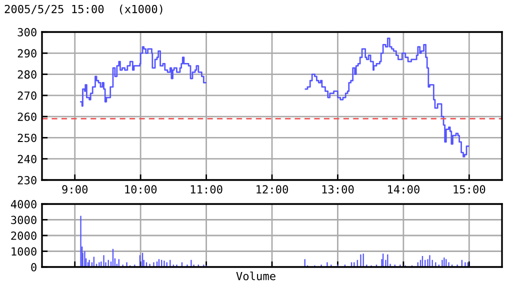 This screenshot has width=512, height=288. Describe the element at coordinates (24, 251) in the screenshot. I see `y-tick-label: 1000` at that location.